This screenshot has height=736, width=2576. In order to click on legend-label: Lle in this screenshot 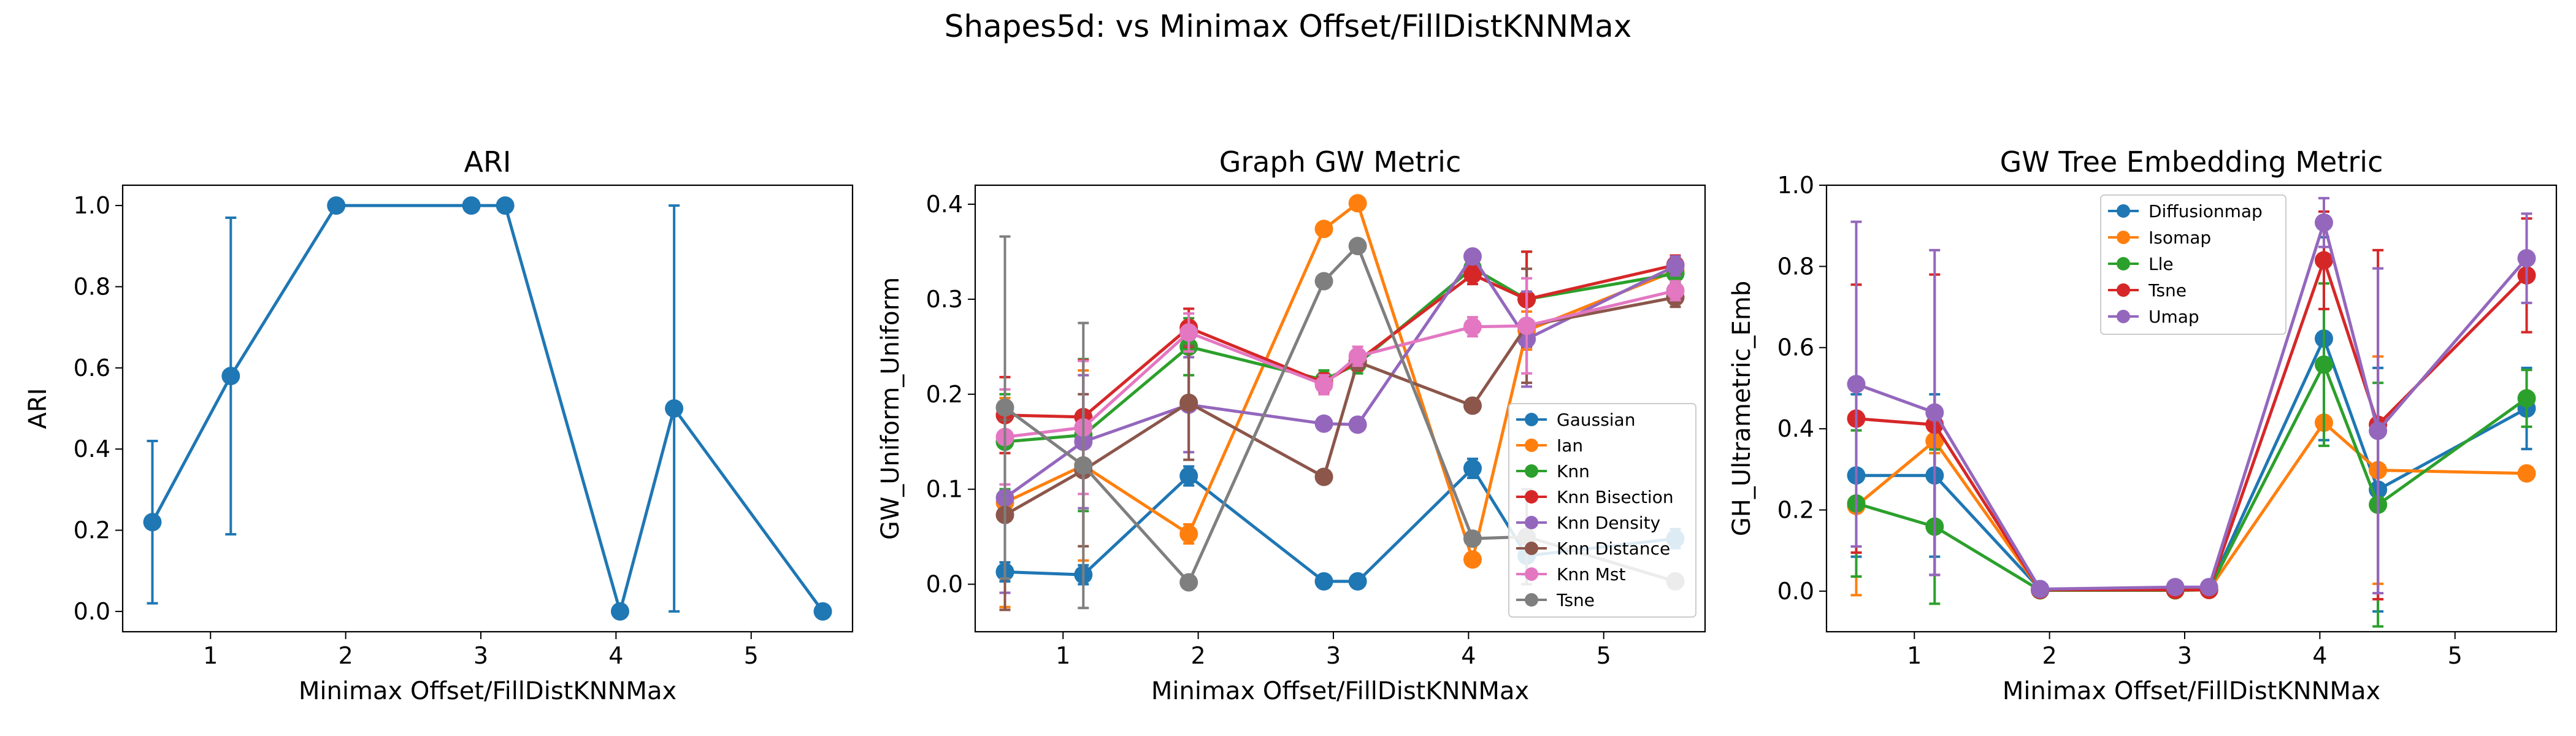, I will do `click(2161, 264)`.